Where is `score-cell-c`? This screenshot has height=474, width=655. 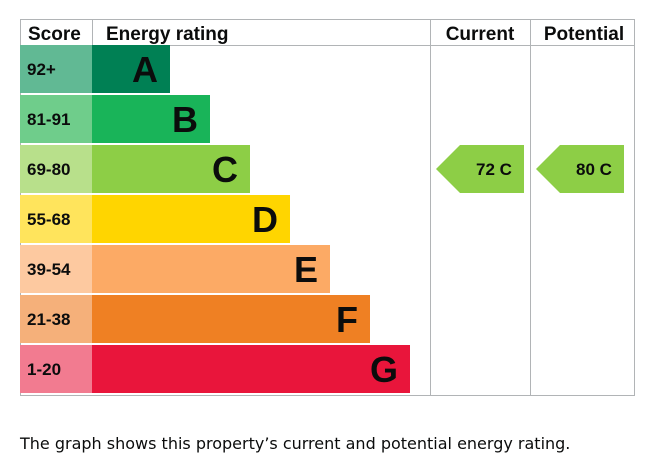 score-cell-c is located at coordinates (56, 169).